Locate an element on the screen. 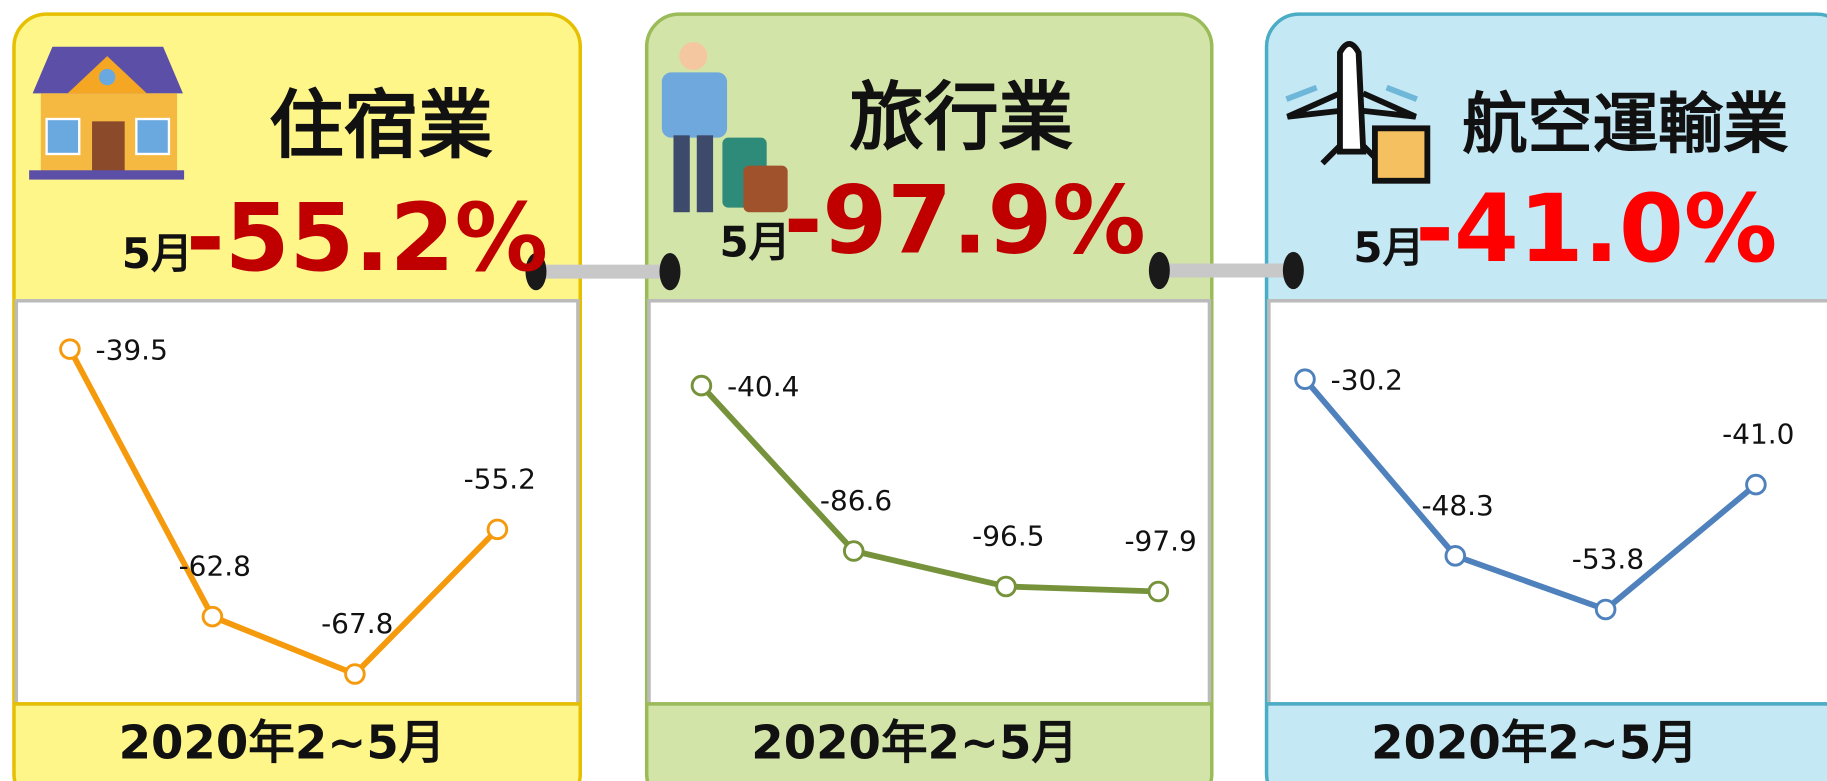 This screenshot has height=781, width=1827. airplane-icon is located at coordinates (1358, 112).